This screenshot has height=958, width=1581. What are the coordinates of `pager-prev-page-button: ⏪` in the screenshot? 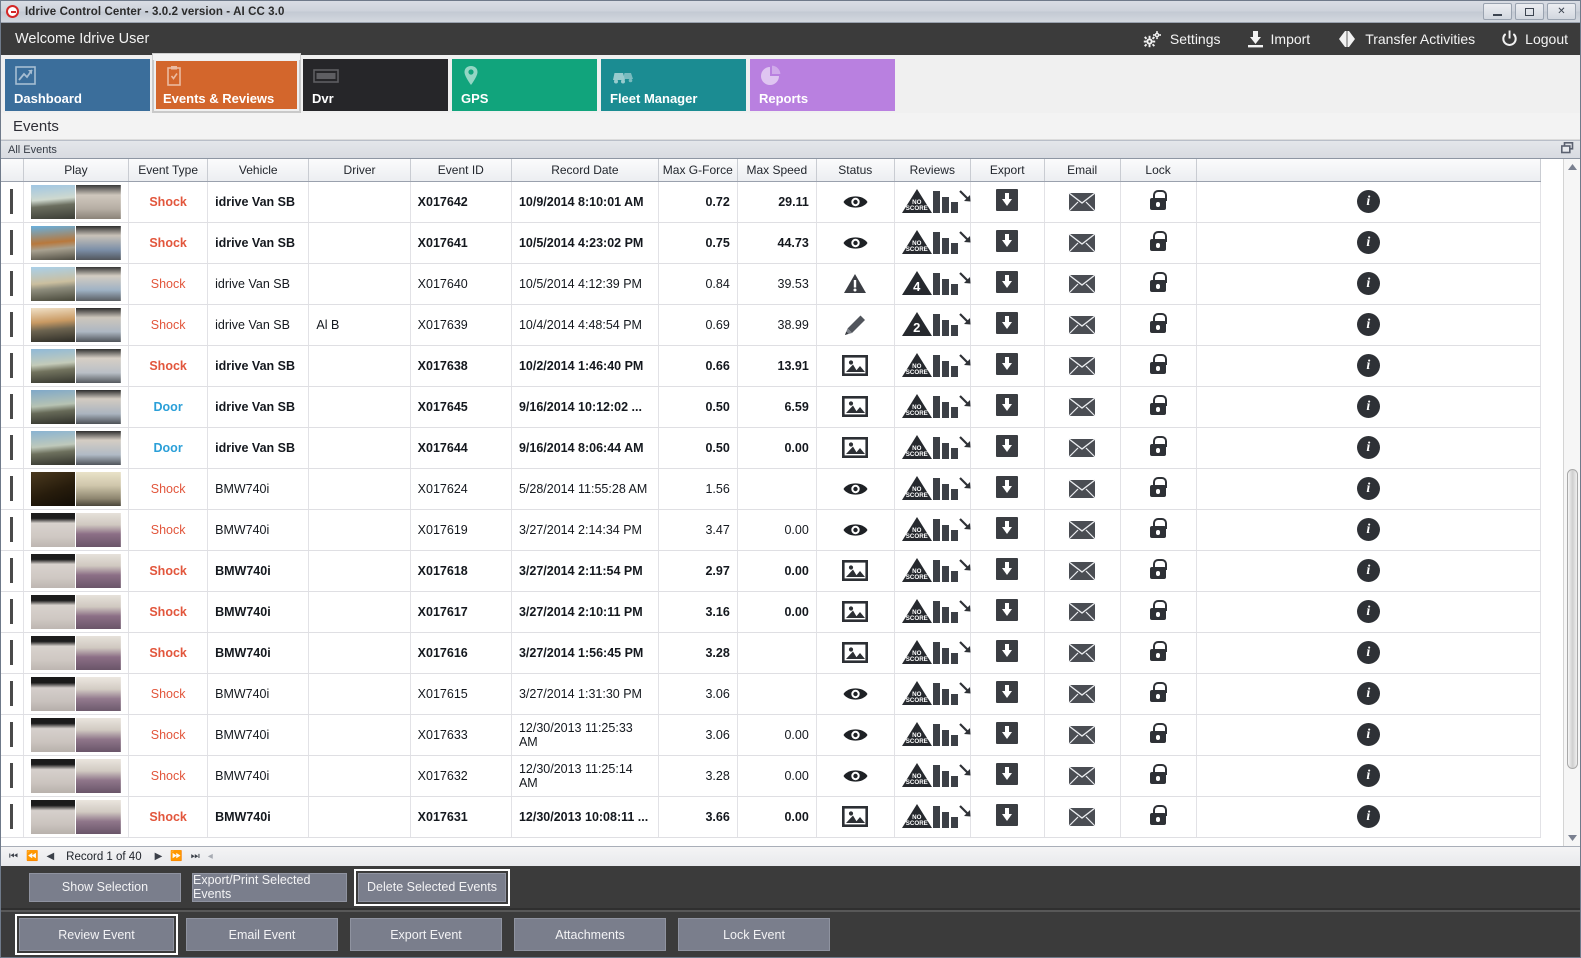 It's located at (32, 856).